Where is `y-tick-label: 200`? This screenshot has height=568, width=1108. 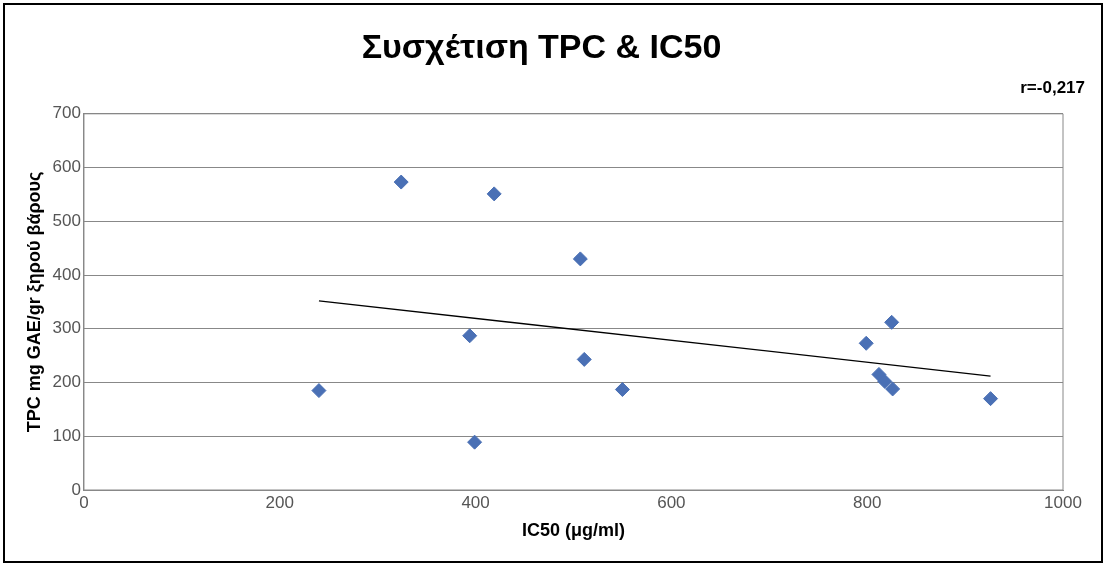 y-tick-label: 200 is located at coordinates (66, 382).